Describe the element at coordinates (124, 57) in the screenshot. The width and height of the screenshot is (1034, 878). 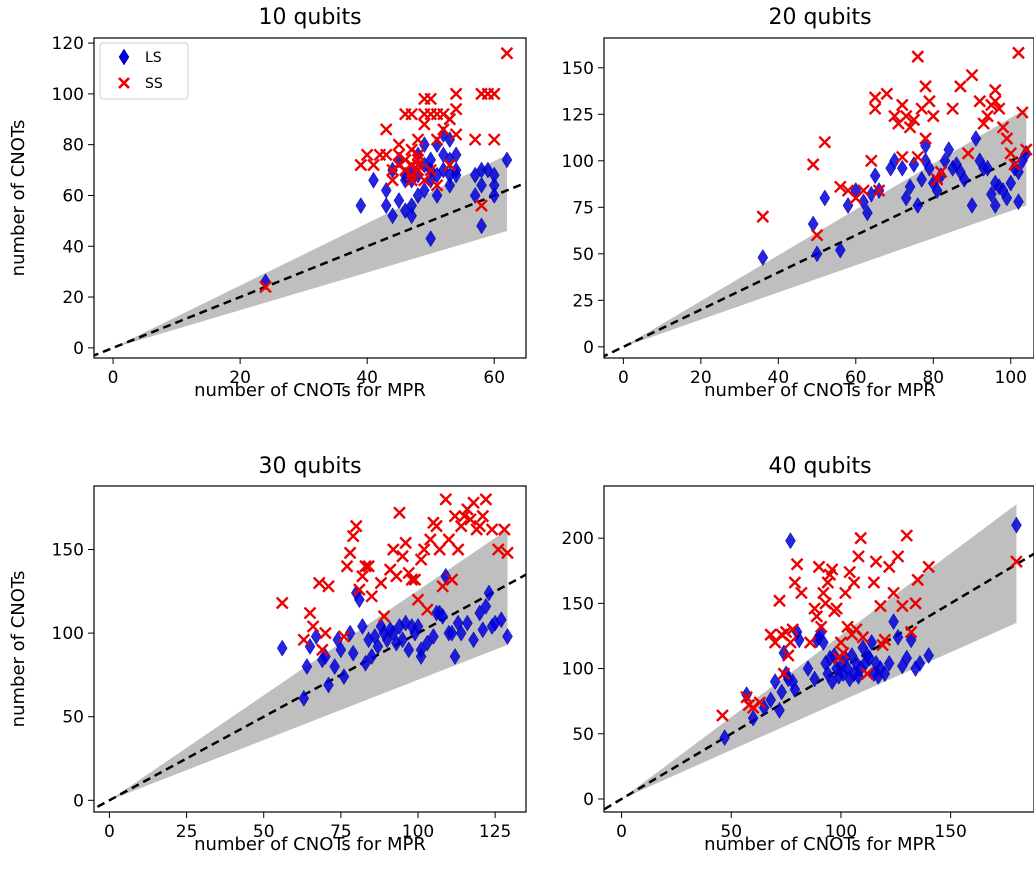
I see `legend-ls-marker` at that location.